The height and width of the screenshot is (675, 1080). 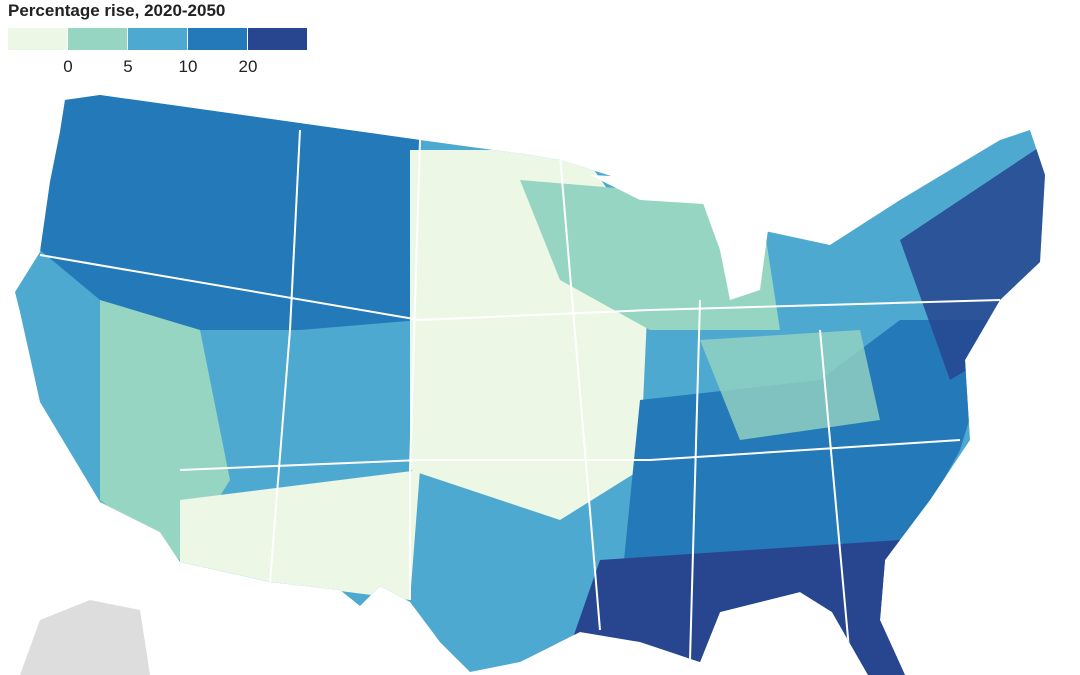 What do you see at coordinates (248, 66) in the screenshot?
I see `legend-tick-label: 20` at bounding box center [248, 66].